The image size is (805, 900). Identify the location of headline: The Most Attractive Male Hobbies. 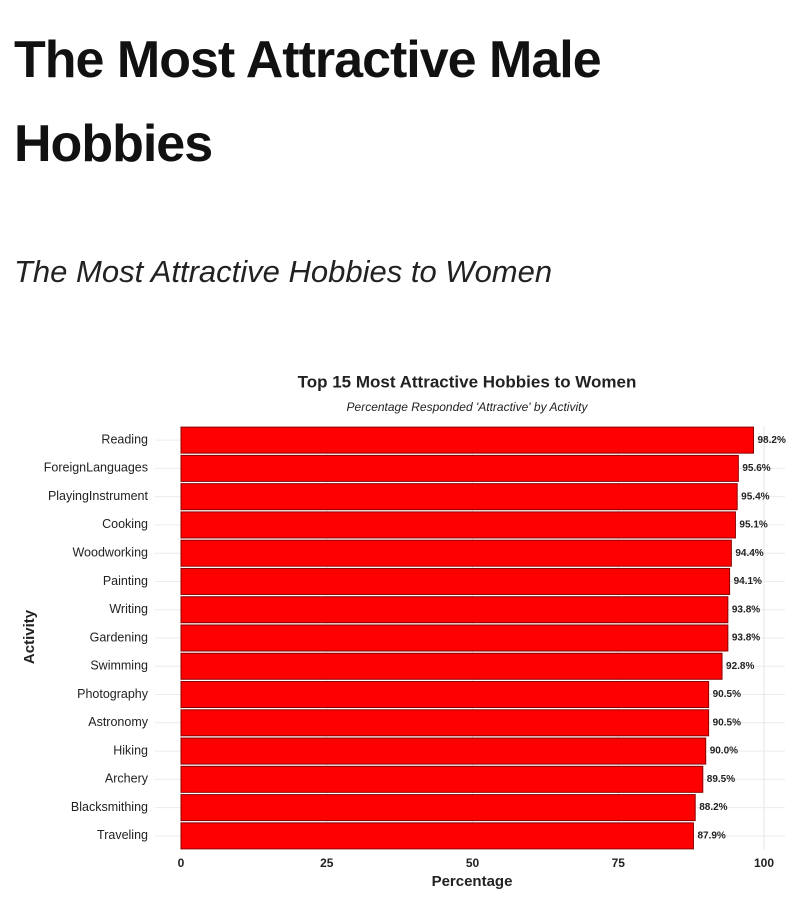
(308, 102).